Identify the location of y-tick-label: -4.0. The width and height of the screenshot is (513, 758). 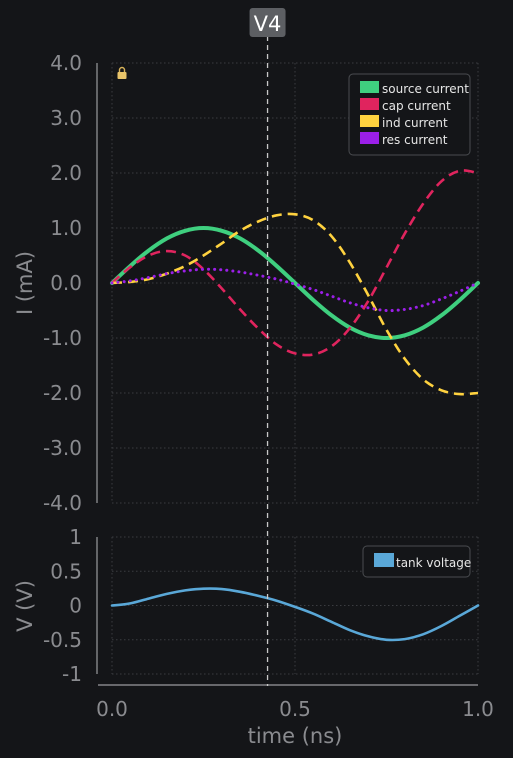
(62, 503).